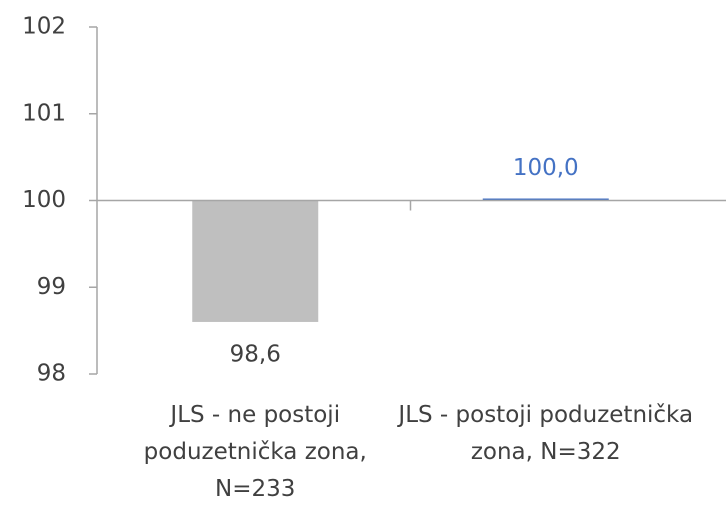 The width and height of the screenshot is (726, 509). What do you see at coordinates (44, 27) in the screenshot?
I see `y-tick-label: 102` at bounding box center [44, 27].